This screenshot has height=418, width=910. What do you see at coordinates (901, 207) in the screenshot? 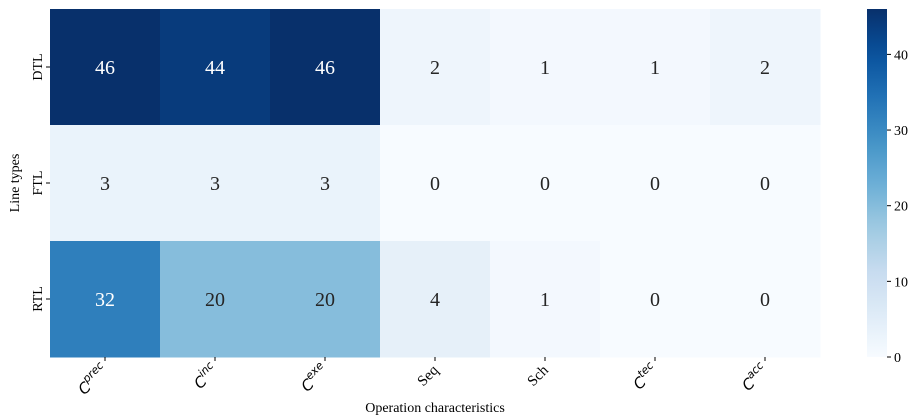
I see `colorbar-tick-label: 20` at bounding box center [901, 207].